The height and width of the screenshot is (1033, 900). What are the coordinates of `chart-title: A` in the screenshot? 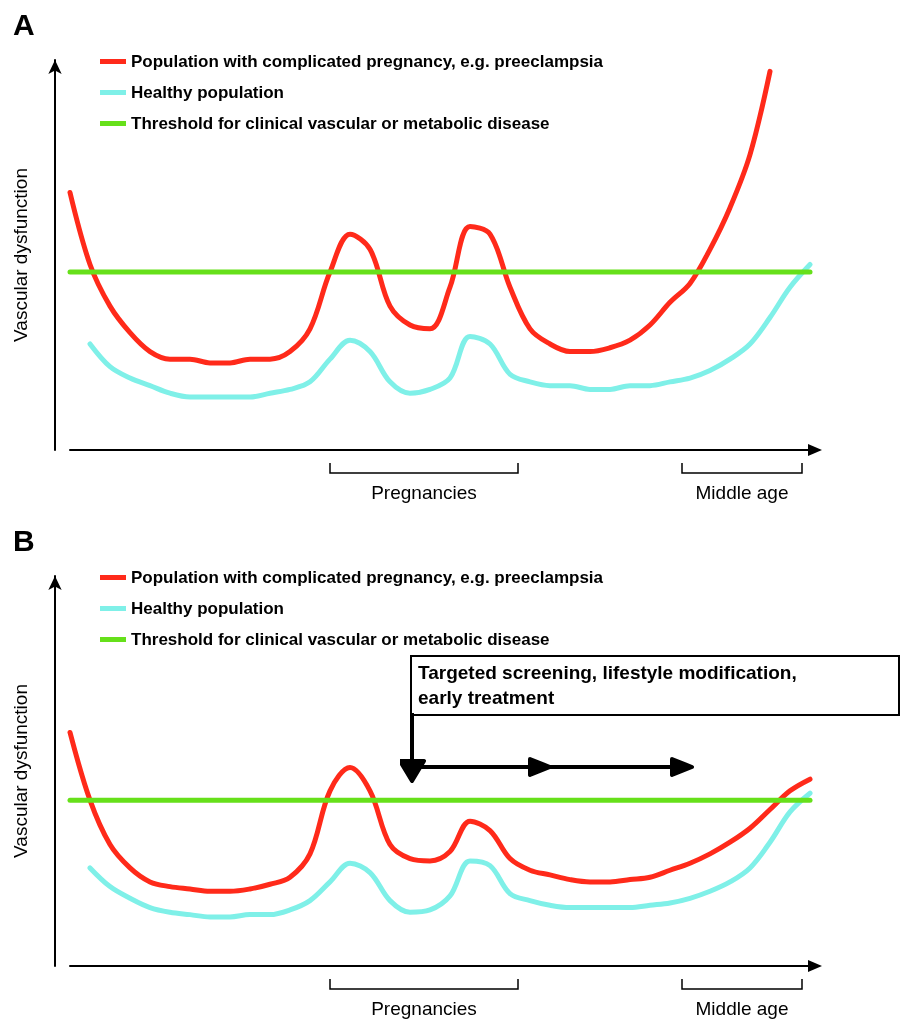 It's located at (24, 24).